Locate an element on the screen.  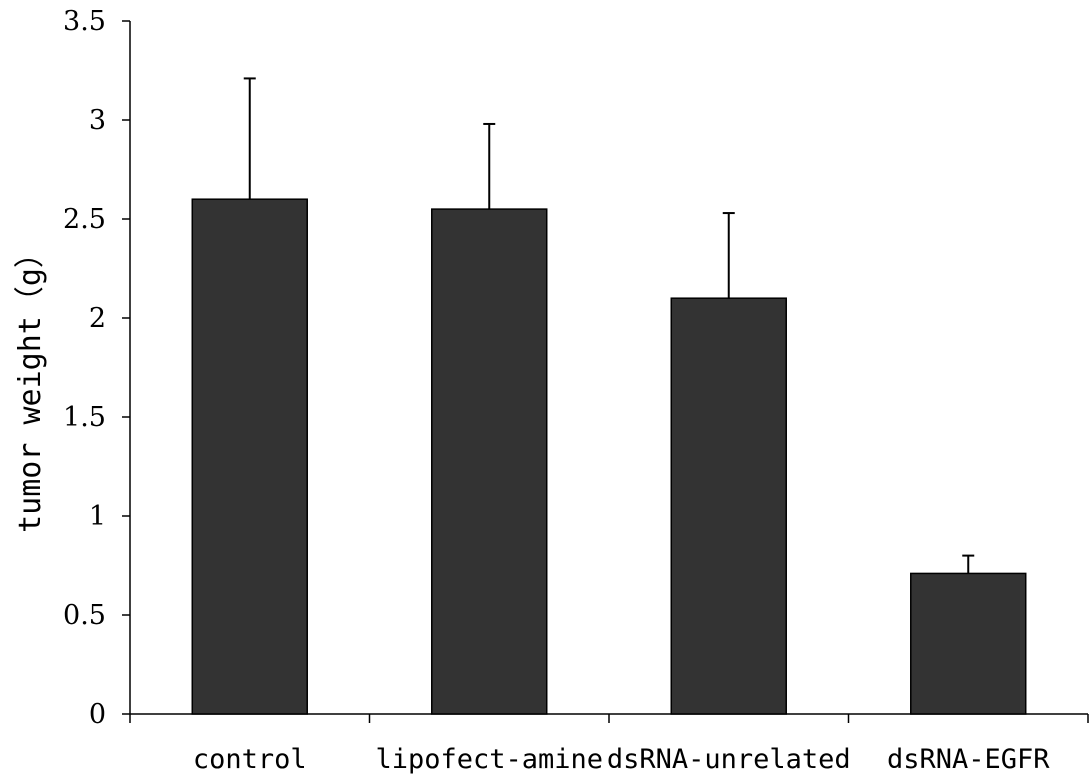
y-axis: 0 0.5 1 1.5 2 2.5 3 3.5 is located at coordinates (97, 368).